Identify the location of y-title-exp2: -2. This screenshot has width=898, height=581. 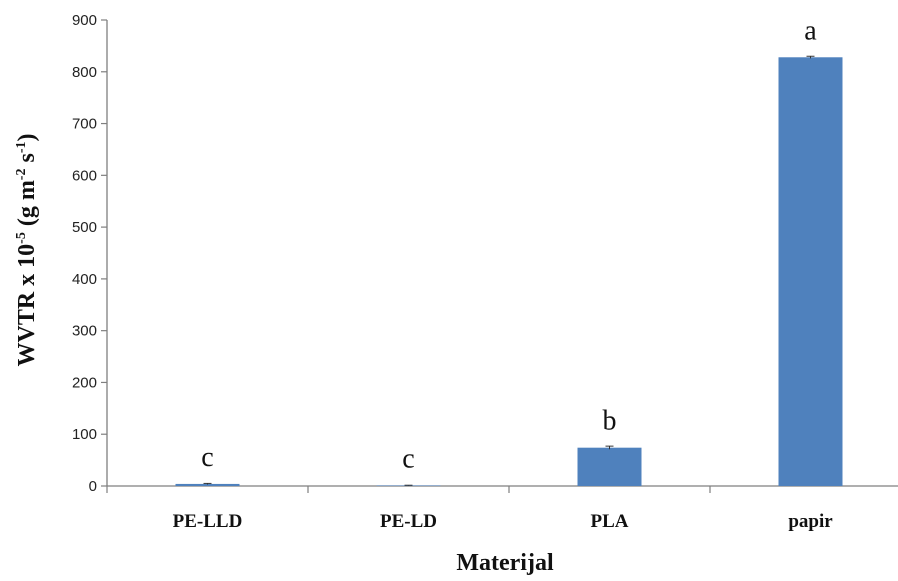
(21, 175).